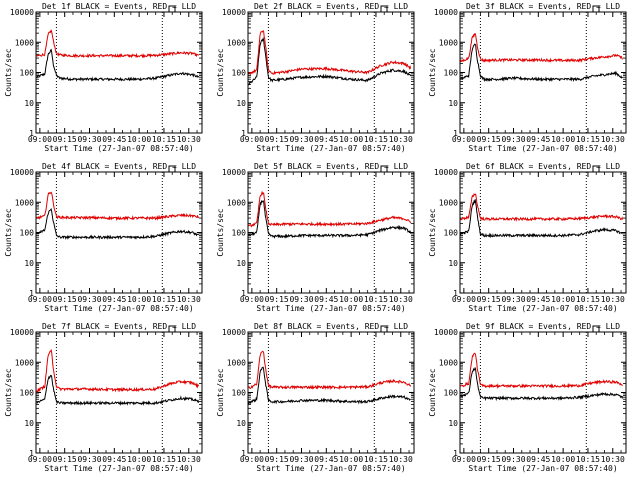  I want to click on chart-title: Det 4f BLACK = Events, RED = LLD, so click(119, 166).